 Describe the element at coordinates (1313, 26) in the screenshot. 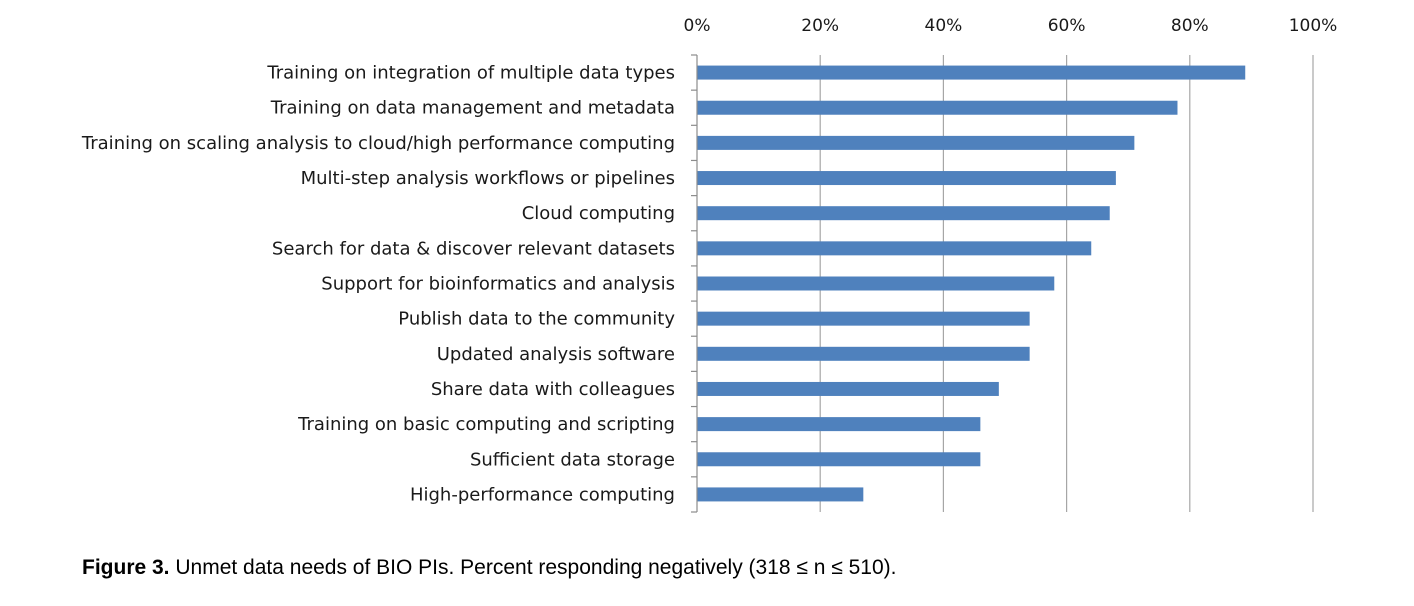

I see `x-tick-label-100: 100%` at that location.